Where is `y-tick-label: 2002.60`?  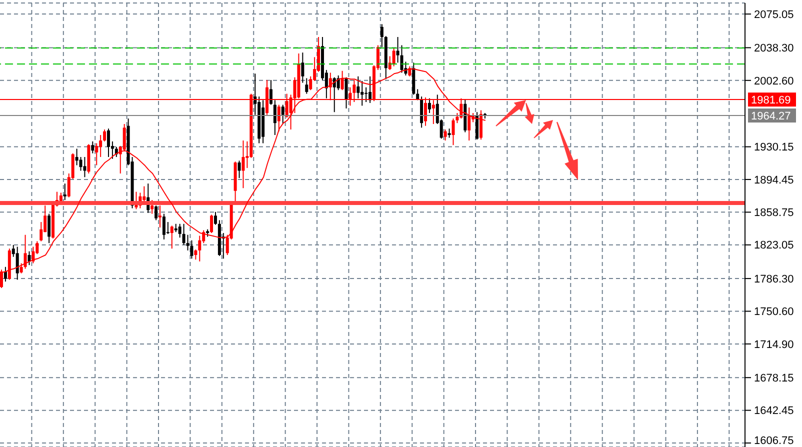
y-tick-label: 2002.60 is located at coordinates (774, 81).